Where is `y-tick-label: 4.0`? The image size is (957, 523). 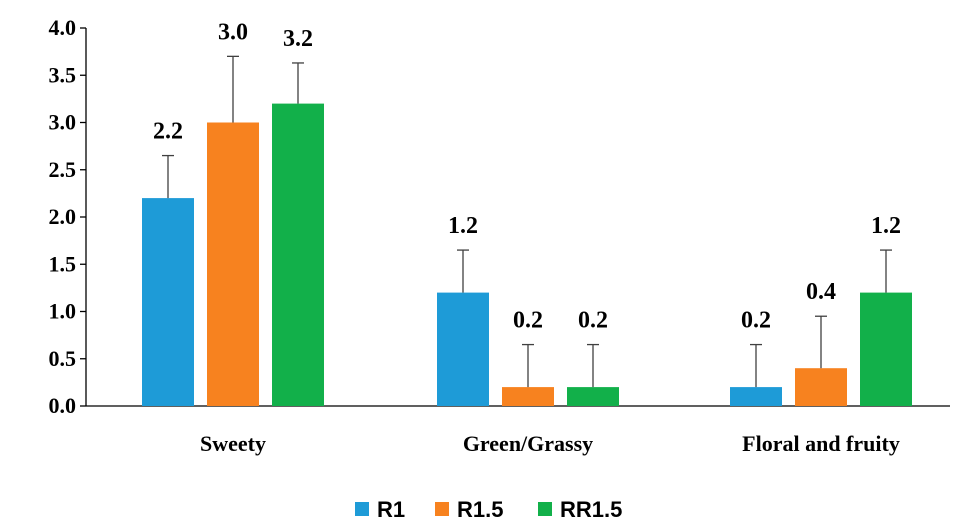 y-tick-label: 4.0 is located at coordinates (63, 27).